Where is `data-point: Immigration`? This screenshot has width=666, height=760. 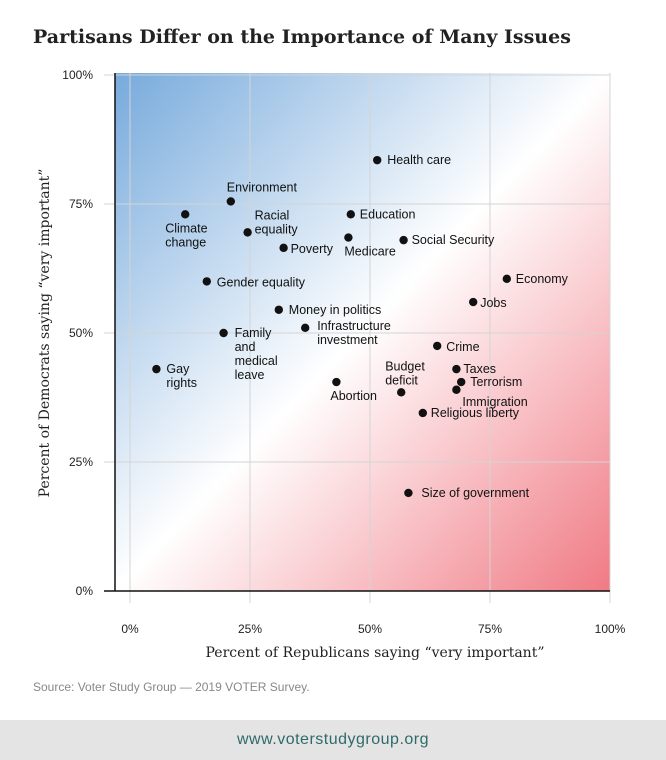 data-point: Immigration is located at coordinates (490, 397).